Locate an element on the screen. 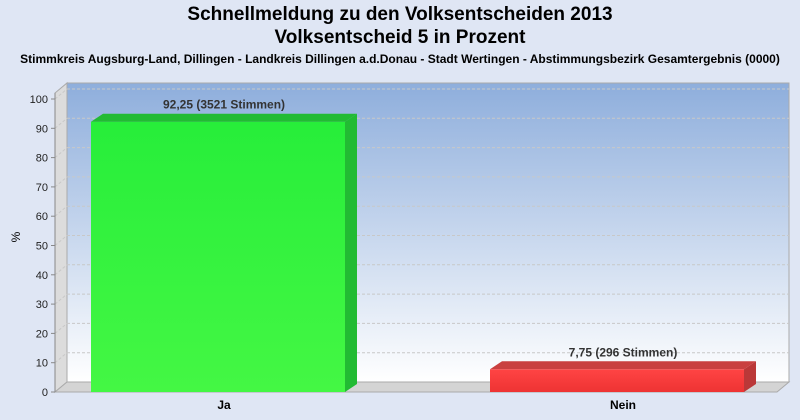 The height and width of the screenshot is (420, 800). y-tick-label: 10 is located at coordinates (42, 364).